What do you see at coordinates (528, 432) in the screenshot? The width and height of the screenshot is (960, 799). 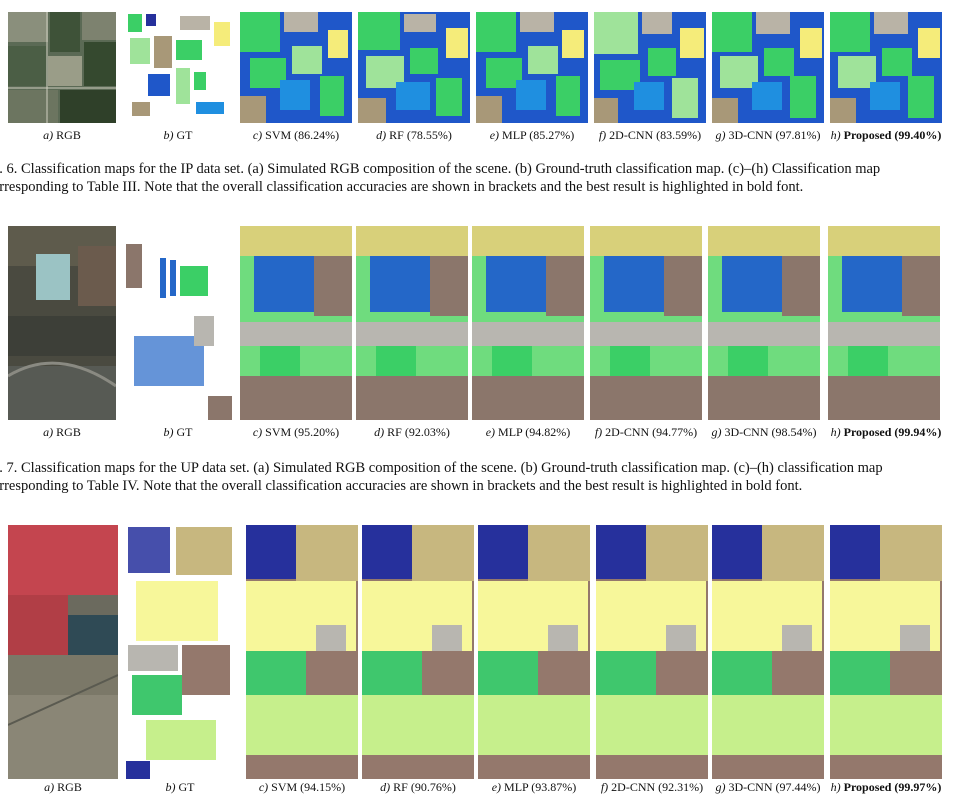 I see `up-label-e: e) MLP (94.82%)` at bounding box center [528, 432].